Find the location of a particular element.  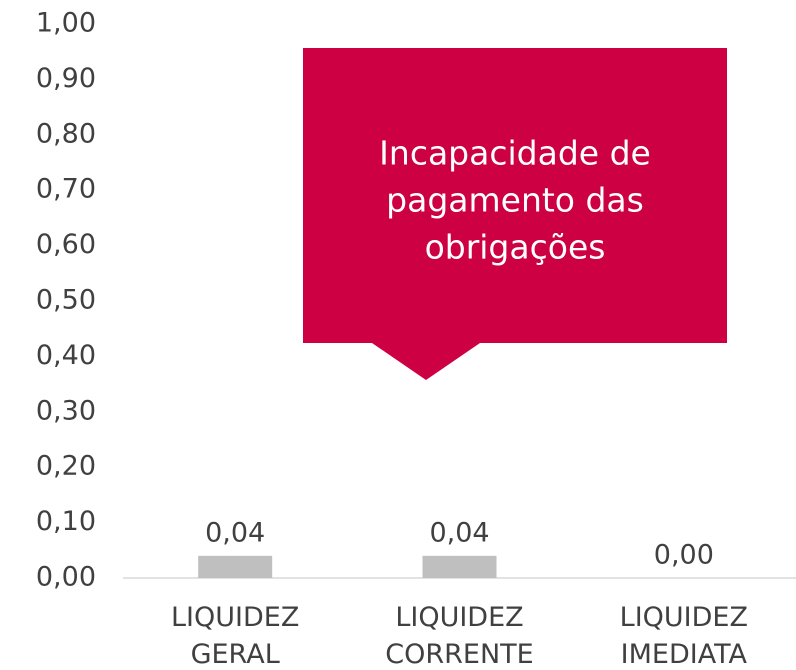

x-tick-label-line: CORRENTE is located at coordinates (459, 654).